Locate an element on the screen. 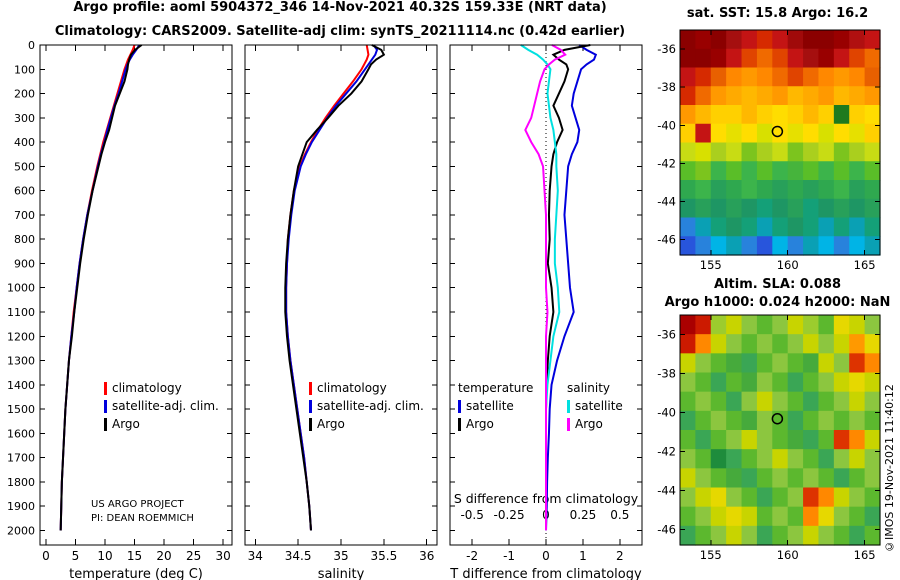 The width and height of the screenshot is (900, 580). legend-item-sdiff-satellite: satellite is located at coordinates (595, 406).